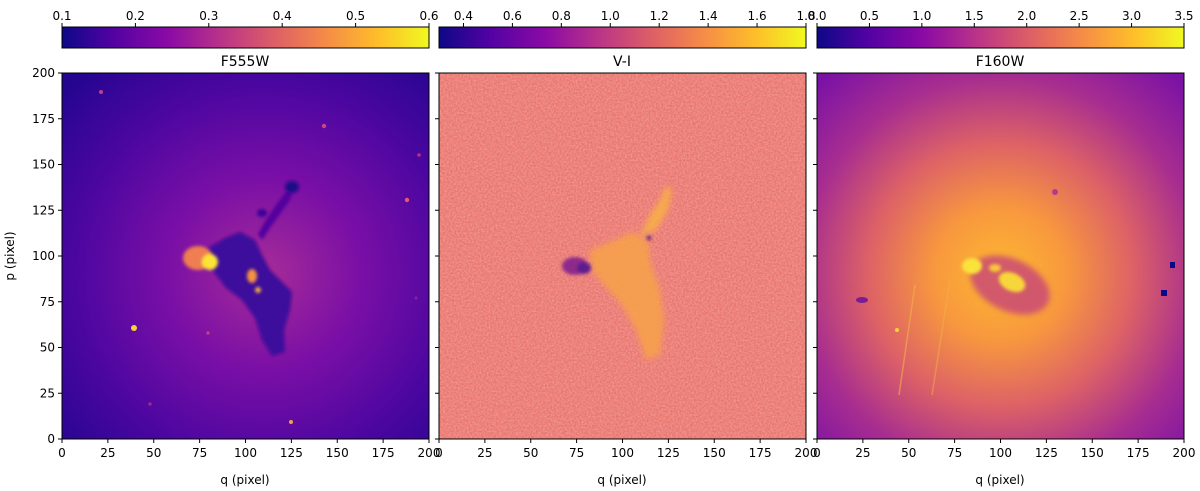 The height and width of the screenshot is (491, 1200). I want to click on colorbar-f555w, so click(245, 37).